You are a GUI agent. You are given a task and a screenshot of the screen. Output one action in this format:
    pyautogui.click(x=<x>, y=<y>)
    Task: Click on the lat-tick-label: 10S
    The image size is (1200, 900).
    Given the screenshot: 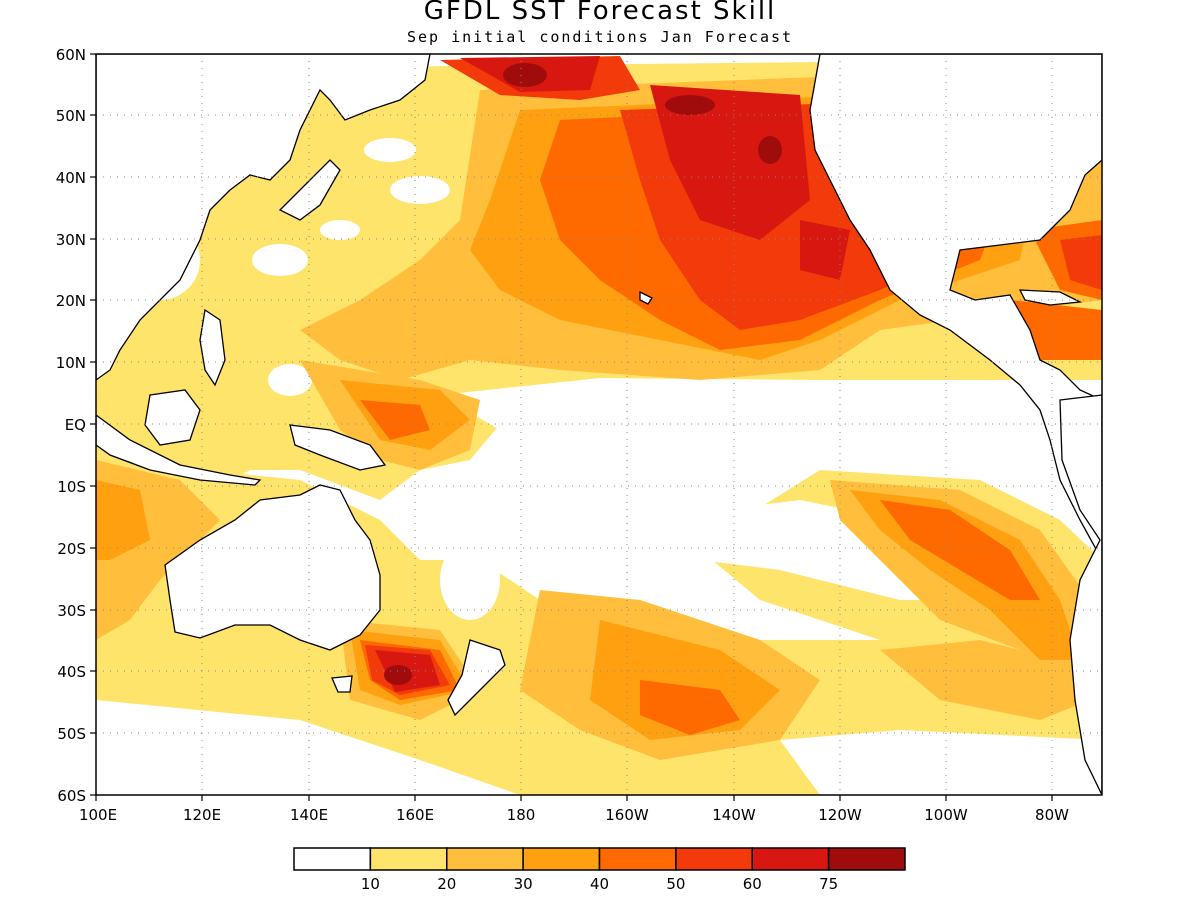 What is the action you would take?
    pyautogui.click(x=71, y=487)
    